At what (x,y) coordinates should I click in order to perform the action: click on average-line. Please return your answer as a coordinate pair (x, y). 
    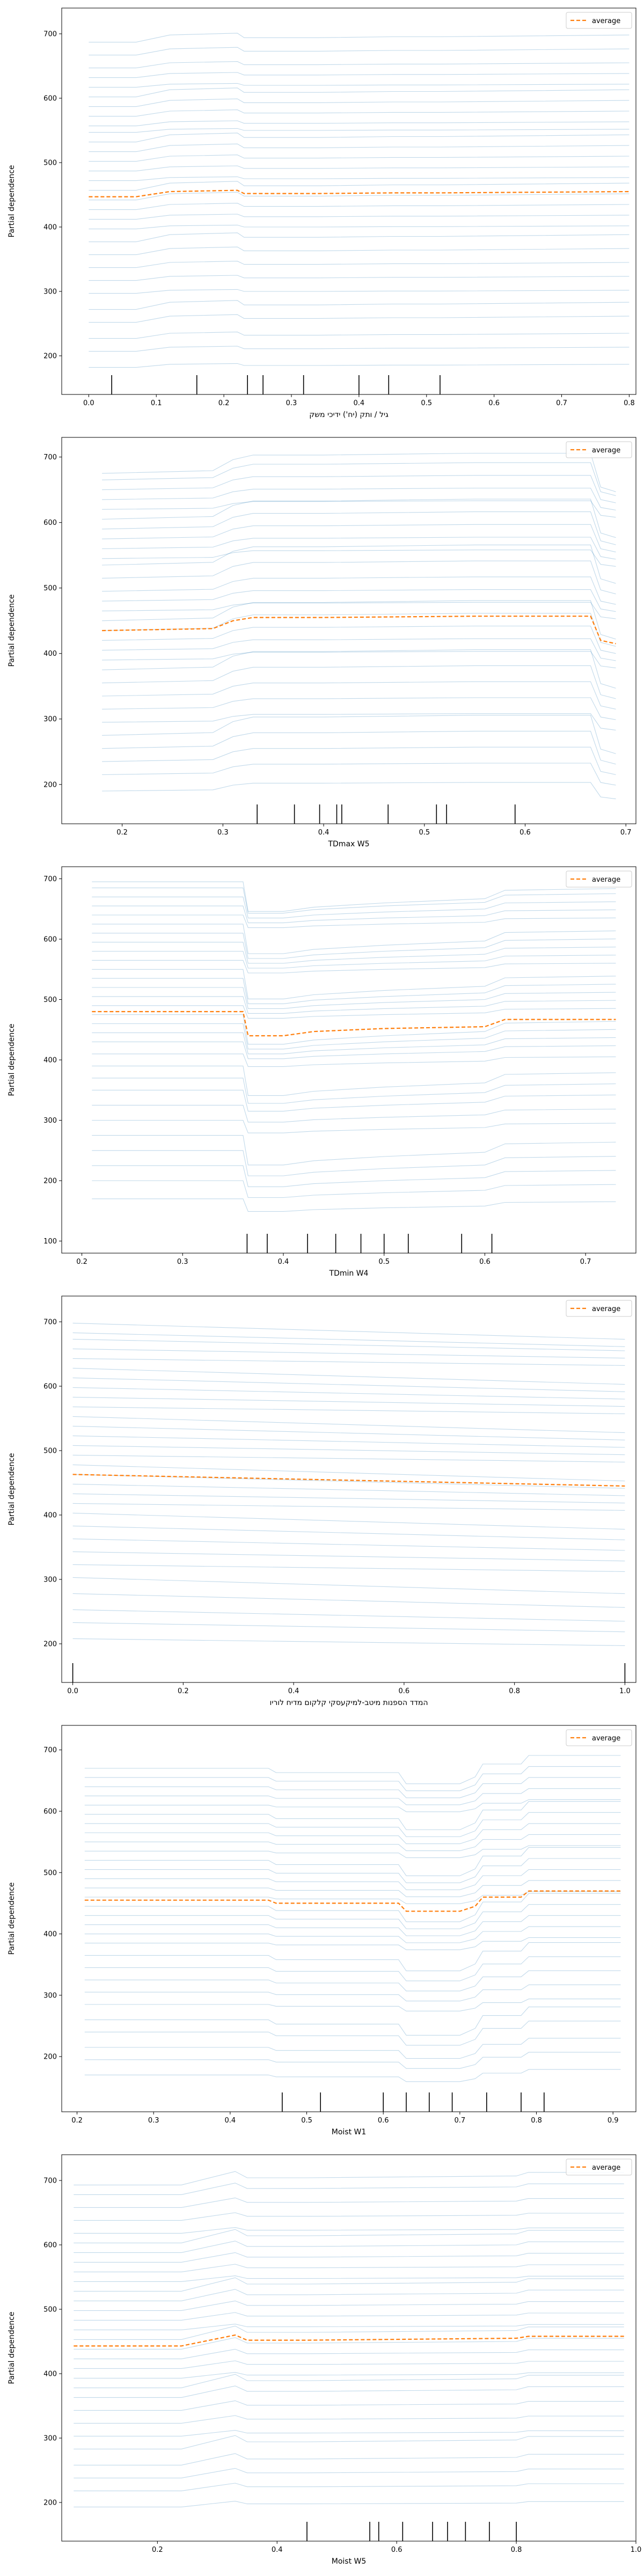
    Looking at the image, I should click on (348, 1480).